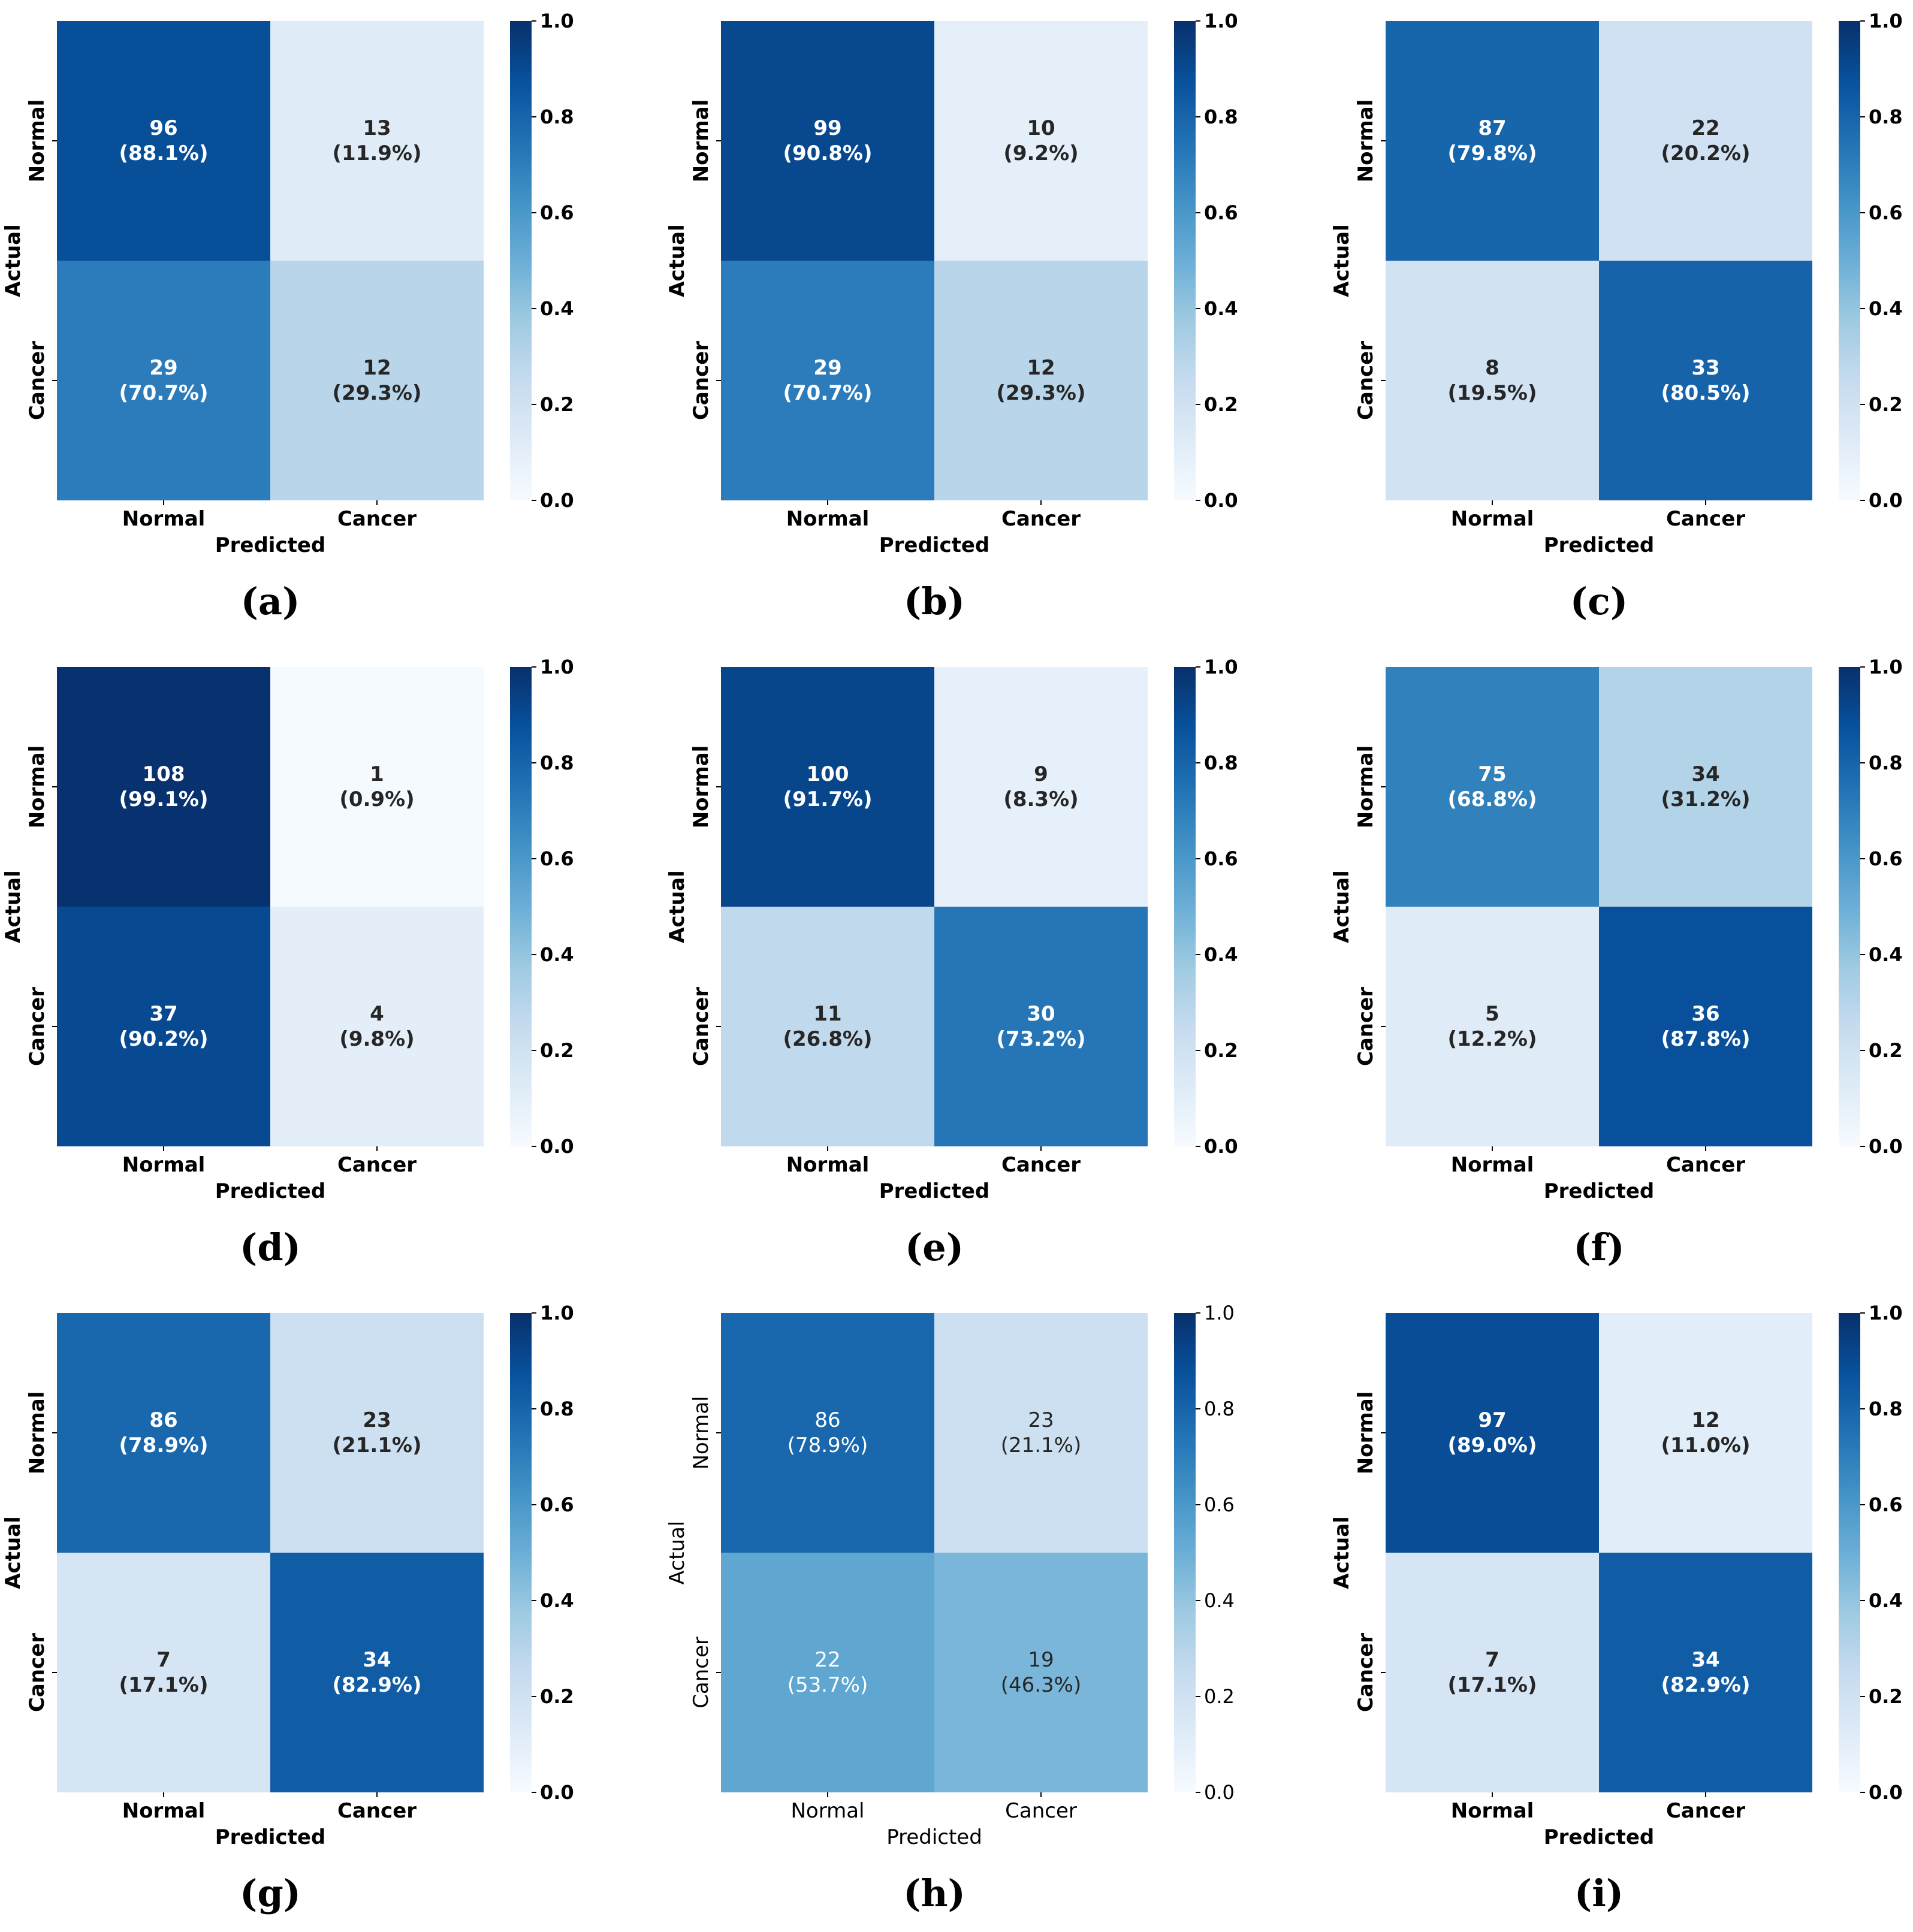 Image resolution: width=1913 pixels, height=1932 pixels. What do you see at coordinates (1492, 1014) in the screenshot?
I see `cell-count-label: 5` at bounding box center [1492, 1014].